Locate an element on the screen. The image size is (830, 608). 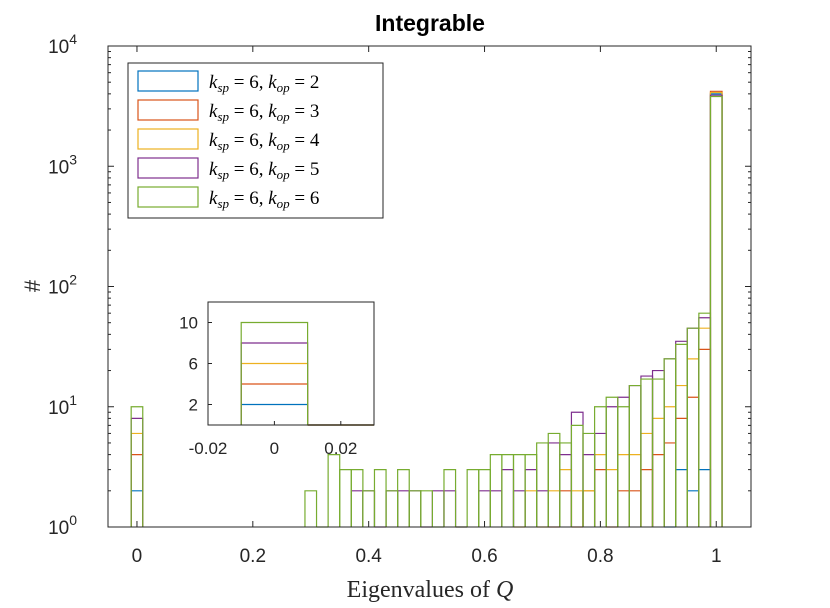
x-tick-label: 0.6 is located at coordinates (484, 556).